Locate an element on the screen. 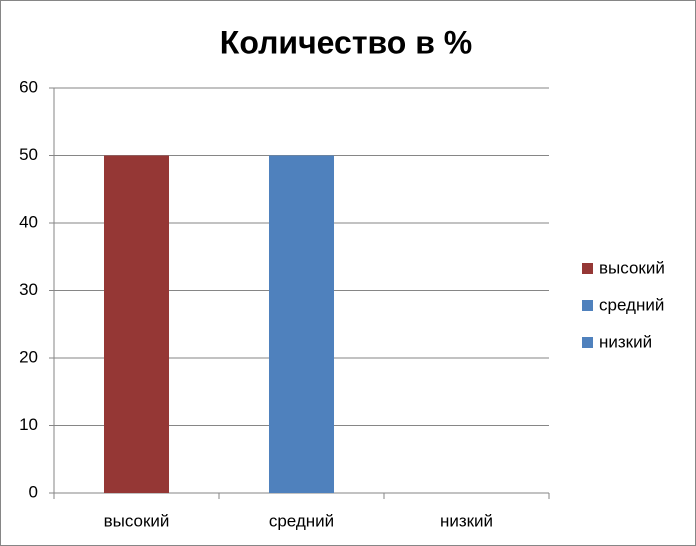 This screenshot has height=546, width=696. y-tick-label: 40 is located at coordinates (28, 221).